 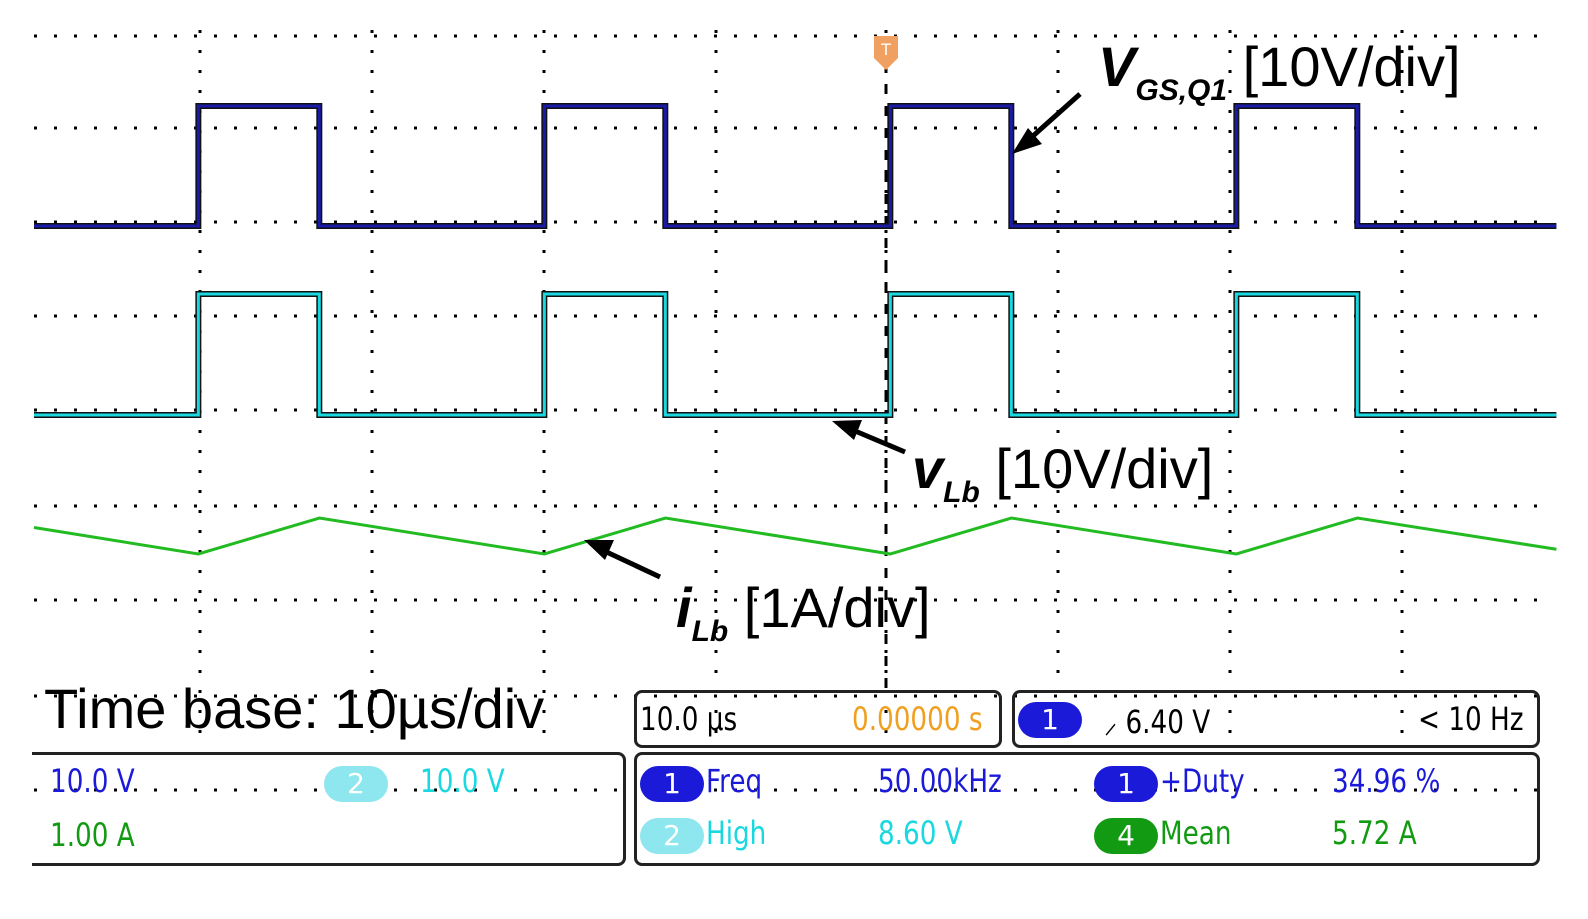 I want to click on trigger-level: ⸝ 6.40 V, so click(x=1157, y=722).